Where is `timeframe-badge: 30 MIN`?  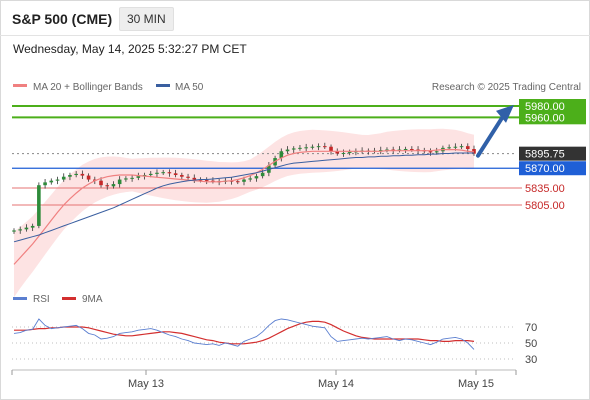 timeframe-badge: 30 MIN is located at coordinates (146, 19).